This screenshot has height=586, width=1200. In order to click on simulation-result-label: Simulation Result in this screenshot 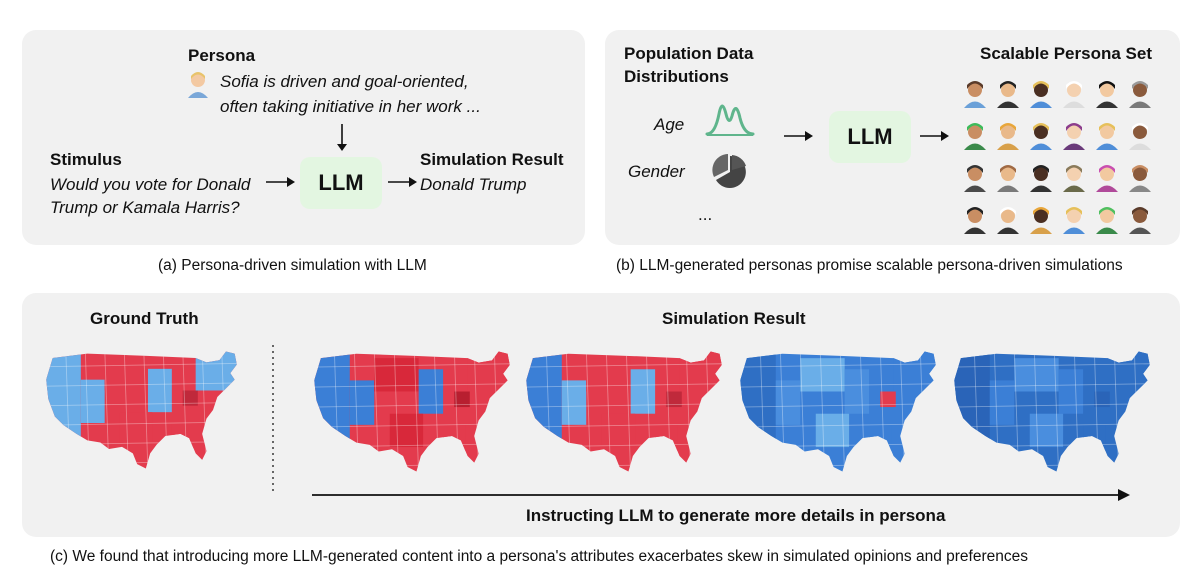, I will do `click(734, 318)`.